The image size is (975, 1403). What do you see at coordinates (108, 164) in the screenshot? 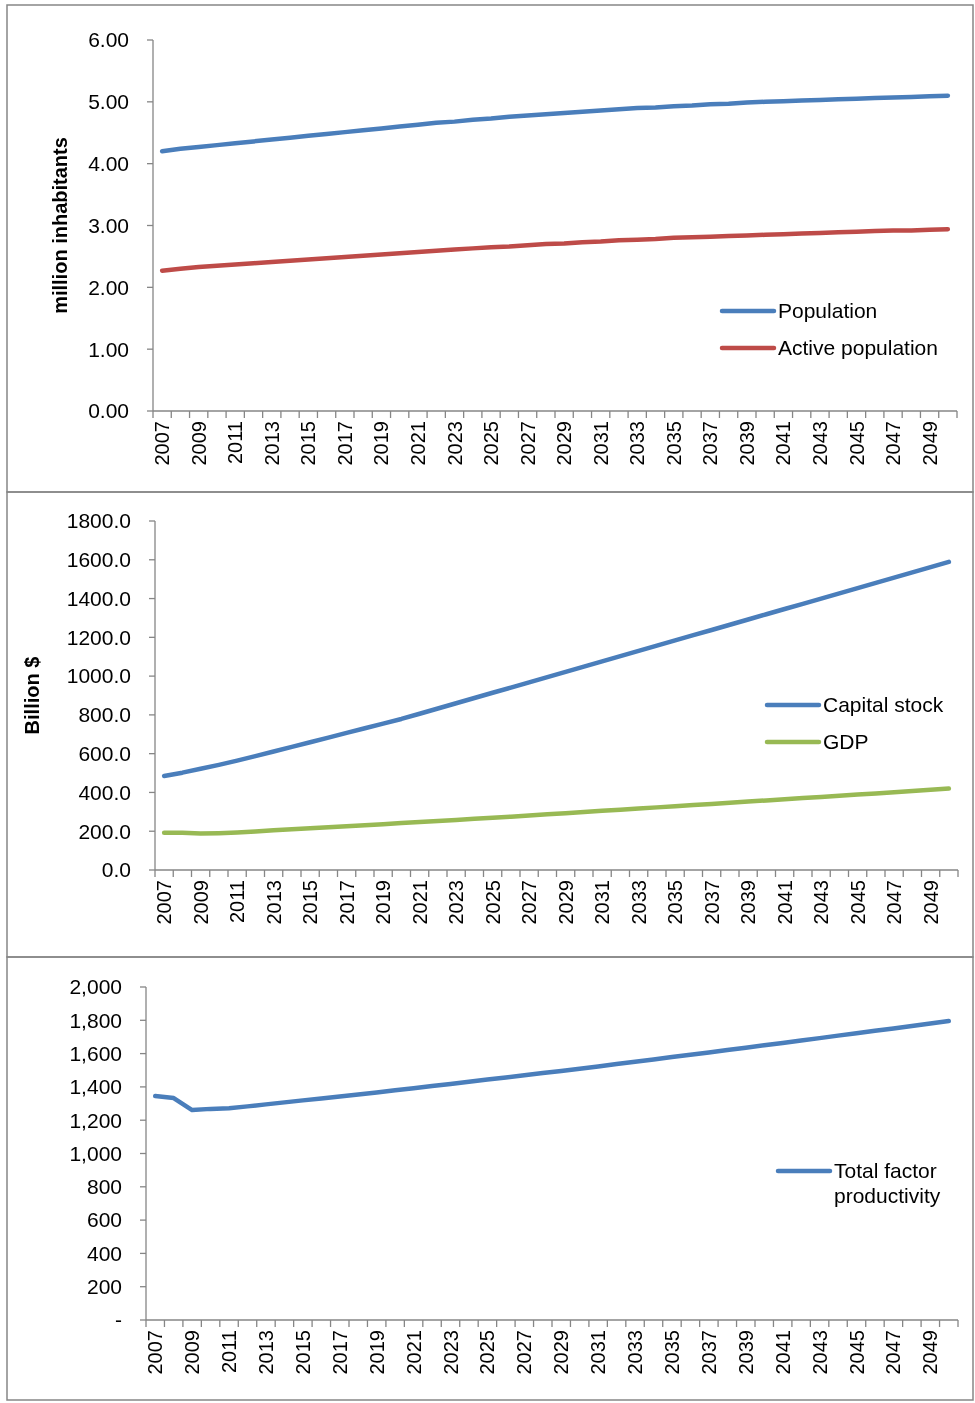
I see `y-tick-label: 4.00` at bounding box center [108, 164].